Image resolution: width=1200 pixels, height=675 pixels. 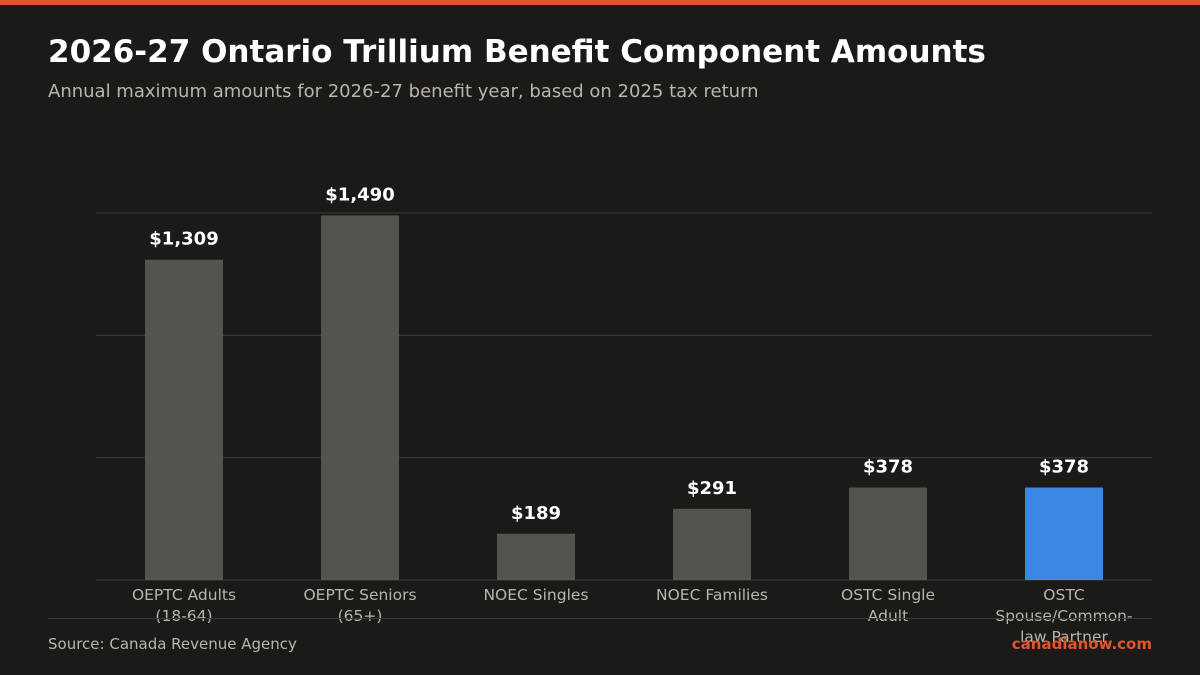 What do you see at coordinates (172, 644) in the screenshot?
I see `source-note: Source: Canada Revenue Agency` at bounding box center [172, 644].